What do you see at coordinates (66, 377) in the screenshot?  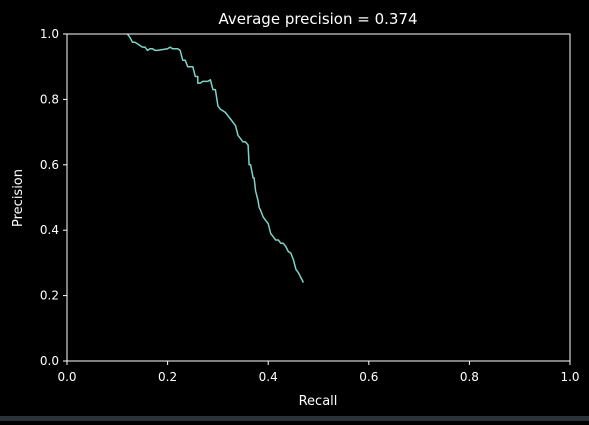 I see `x-tick-label: 0.0` at bounding box center [66, 377].